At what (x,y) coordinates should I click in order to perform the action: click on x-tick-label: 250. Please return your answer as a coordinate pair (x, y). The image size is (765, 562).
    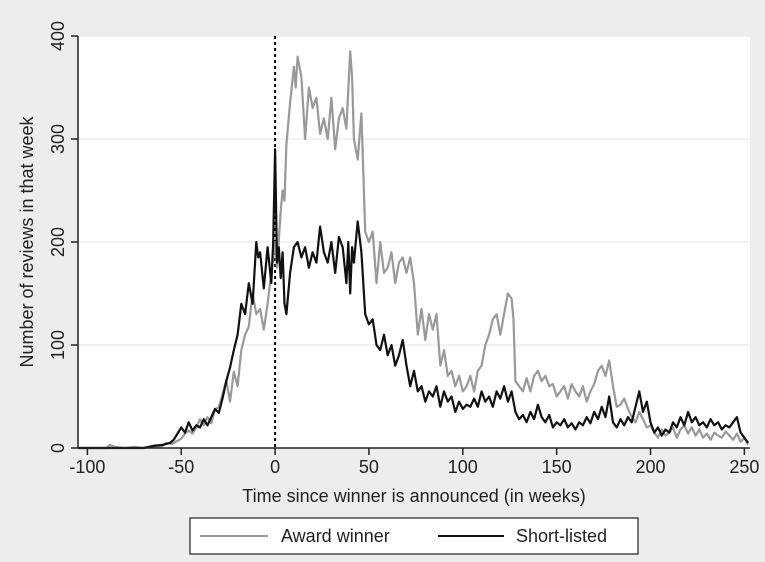
    Looking at the image, I should click on (744, 467).